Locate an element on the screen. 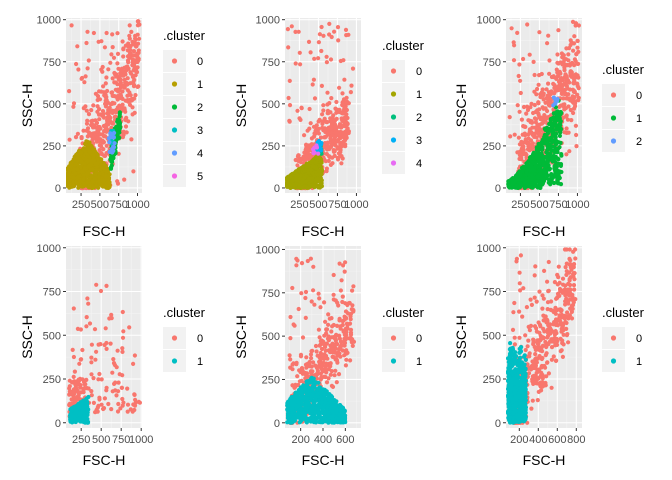 The image size is (672, 480). y-tick-label: 250 is located at coordinates (52, 147).